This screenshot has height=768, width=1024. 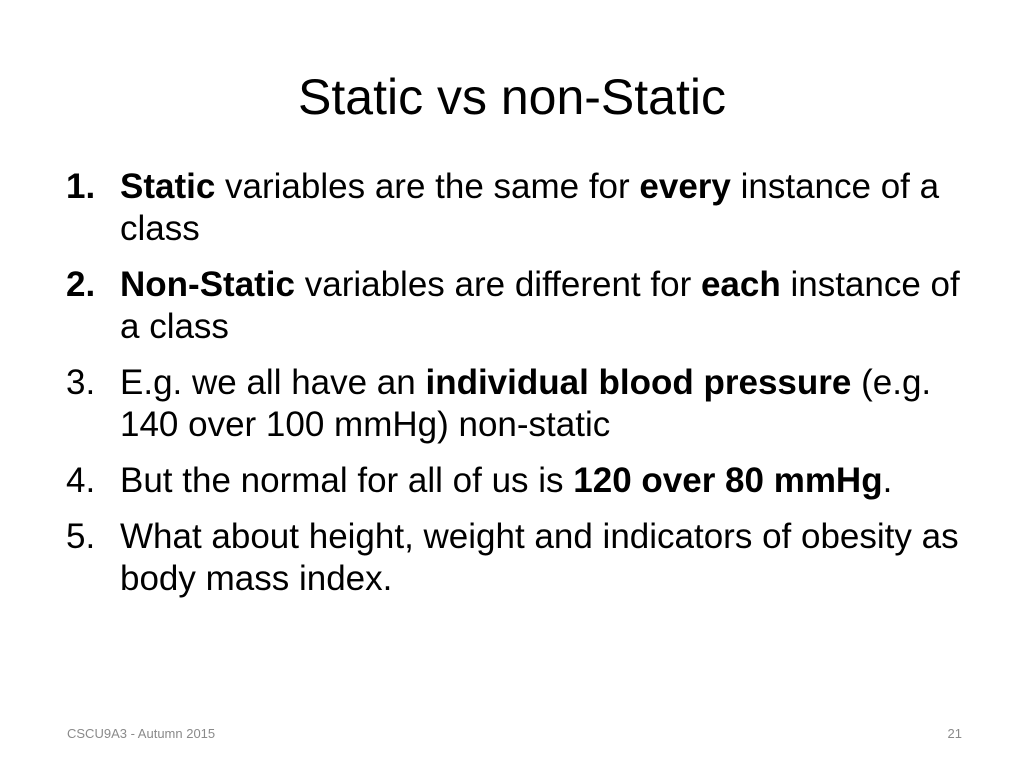 I want to click on list-item-number: 4., so click(x=81, y=480).